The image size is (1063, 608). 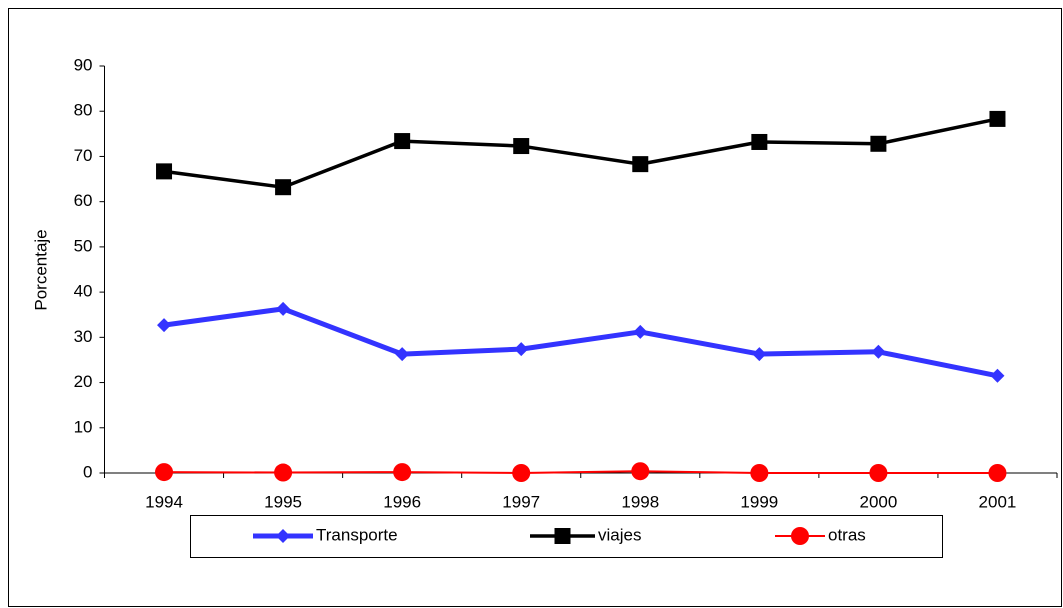 What do you see at coordinates (83, 426) in the screenshot?
I see `y-tick-label: 10` at bounding box center [83, 426].